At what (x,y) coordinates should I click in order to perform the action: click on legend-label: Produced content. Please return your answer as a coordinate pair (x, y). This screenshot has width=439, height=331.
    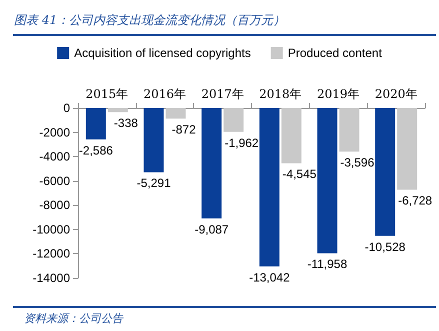
    Looking at the image, I should click on (335, 53).